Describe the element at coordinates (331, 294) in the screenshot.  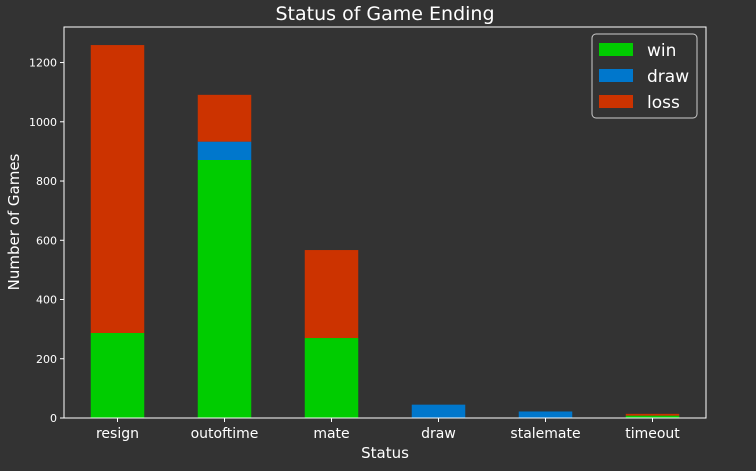
I see `bar-mate-loss` at that location.